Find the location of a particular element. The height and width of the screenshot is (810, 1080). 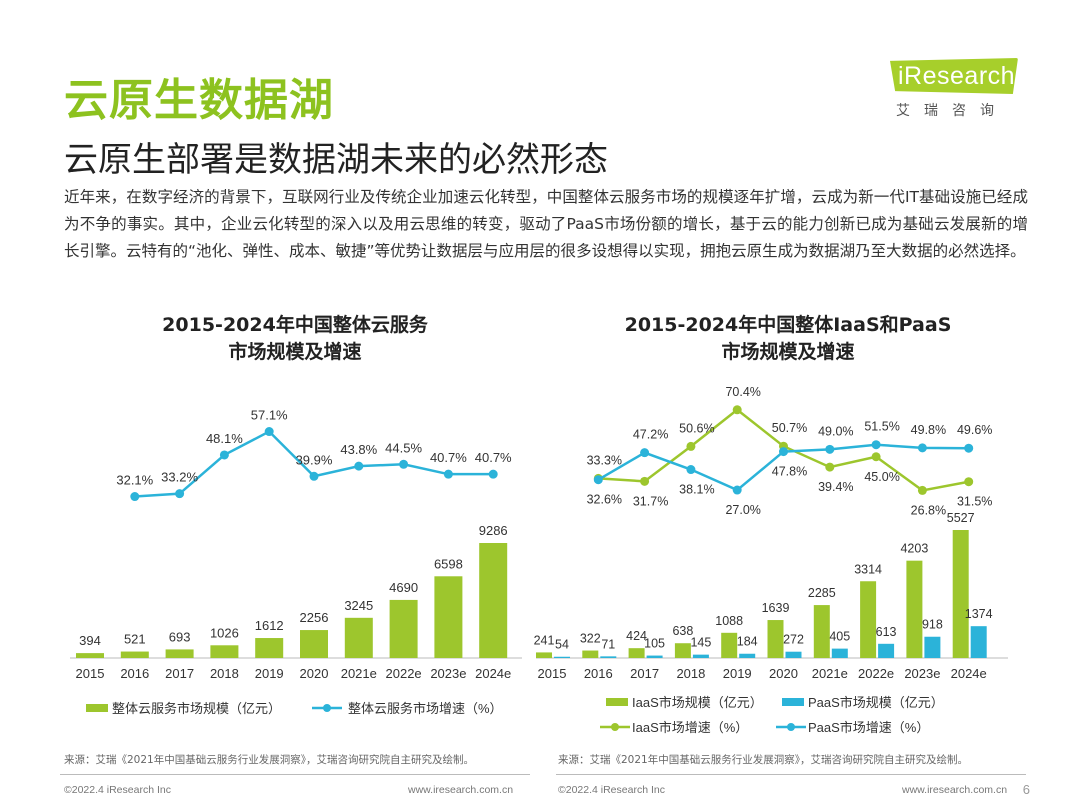

iaas-bar-label-2015: 241 is located at coordinates (544, 640).